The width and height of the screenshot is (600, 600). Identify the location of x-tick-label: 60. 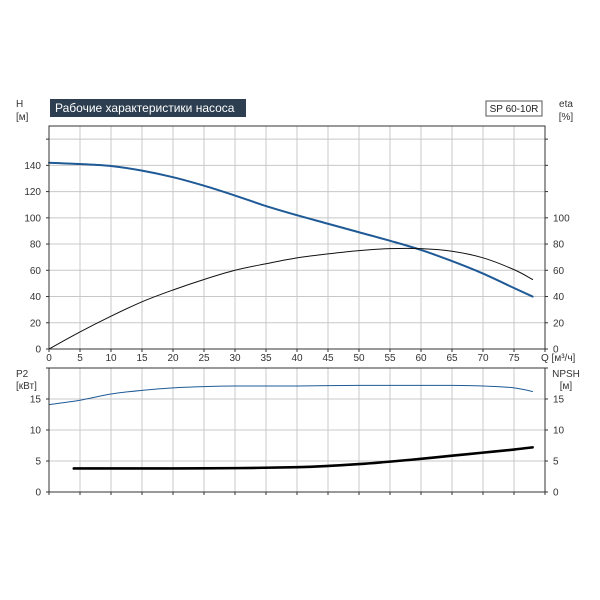
(421, 358).